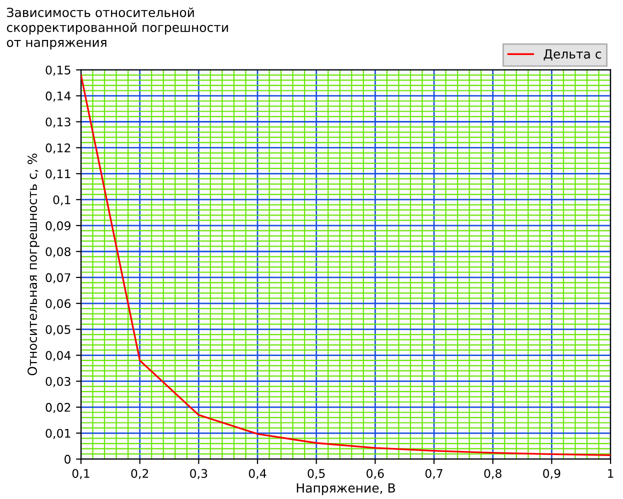 This screenshot has width=623, height=499. What do you see at coordinates (58, 356) in the screenshot?
I see `y-tick-label: 0,04` at bounding box center [58, 356].